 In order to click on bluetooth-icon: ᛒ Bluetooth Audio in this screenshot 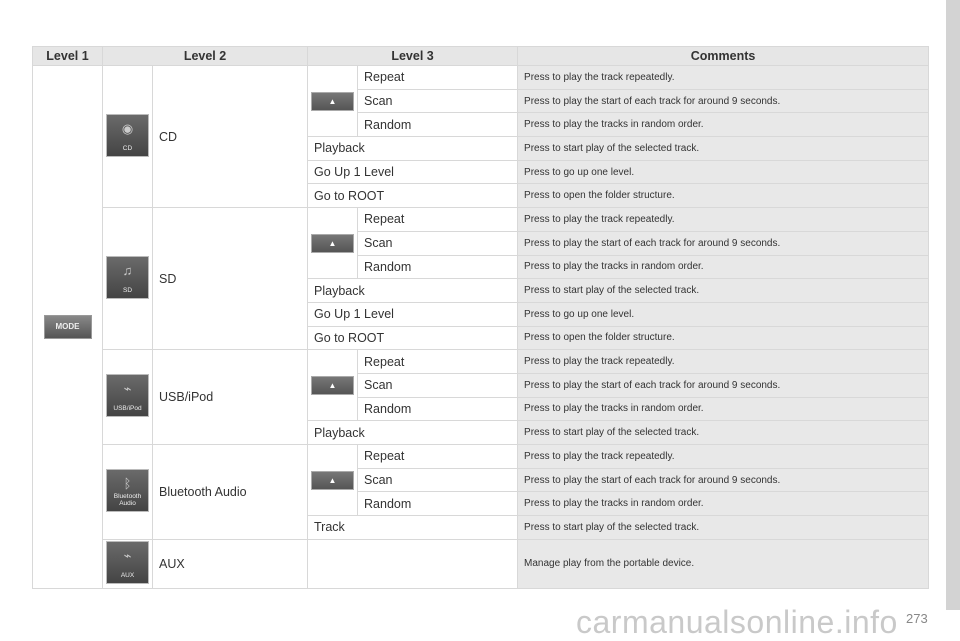, I will do `click(127, 490)`.